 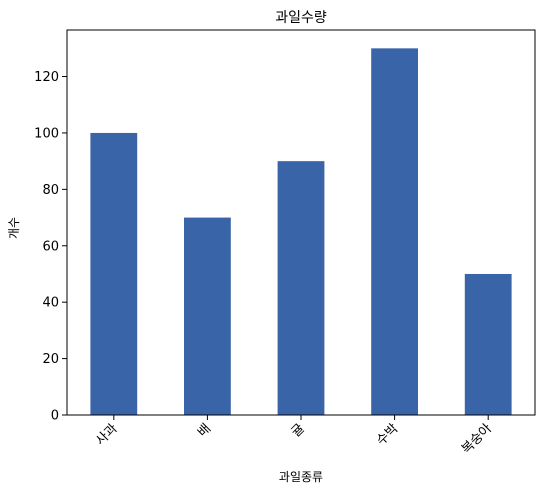 I want to click on x-tick-label: 수박, so click(x=388, y=435).